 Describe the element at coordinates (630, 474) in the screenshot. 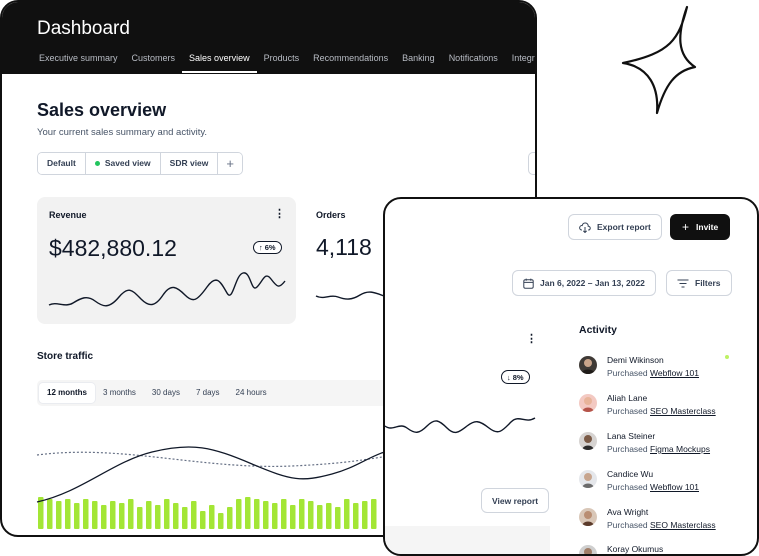

I see `activity-name: Candice Wu` at that location.